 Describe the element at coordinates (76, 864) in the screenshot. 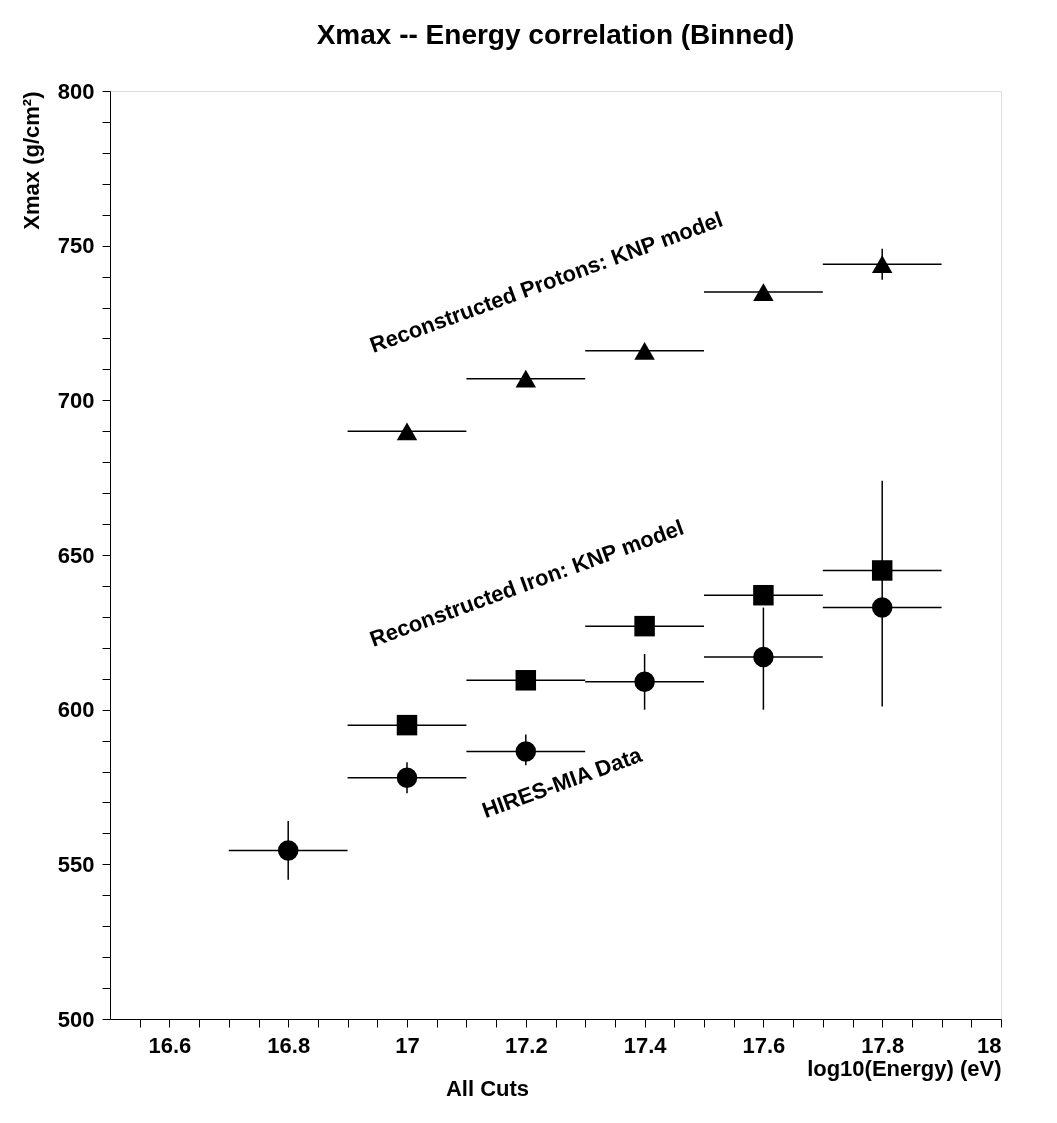

I see `y-tick-label: 550` at that location.